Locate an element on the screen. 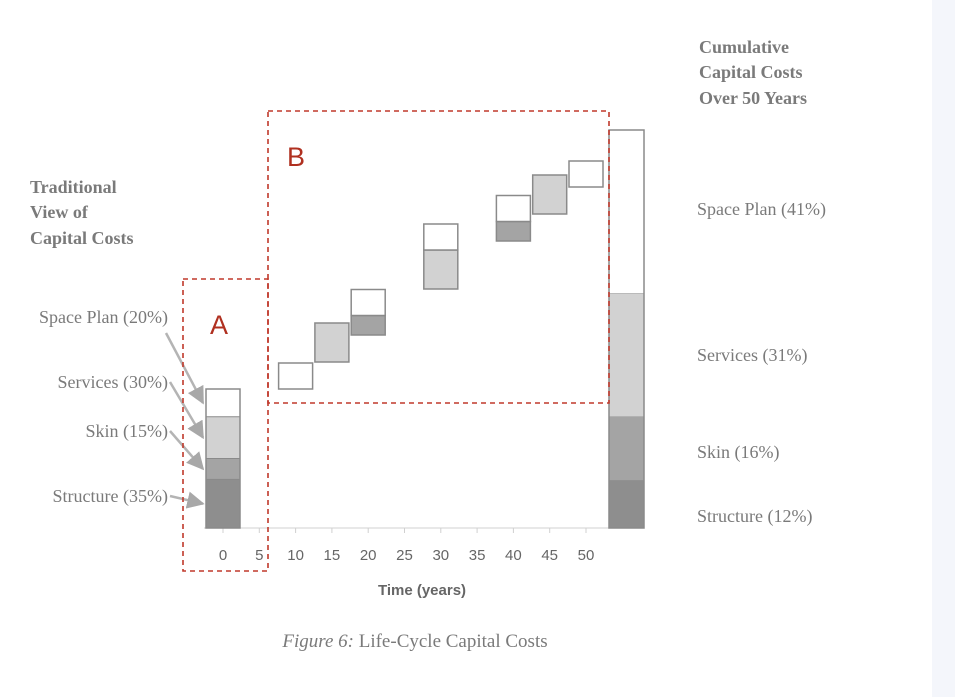 This screenshot has width=955, height=697. traditional-label-services: Services (30%) is located at coordinates (113, 382).